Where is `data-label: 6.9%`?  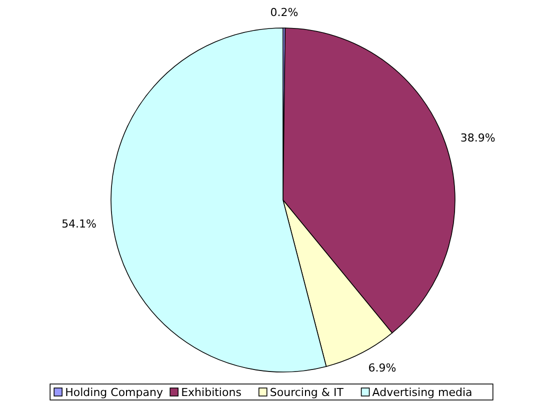 data-label: 6.9% is located at coordinates (382, 367).